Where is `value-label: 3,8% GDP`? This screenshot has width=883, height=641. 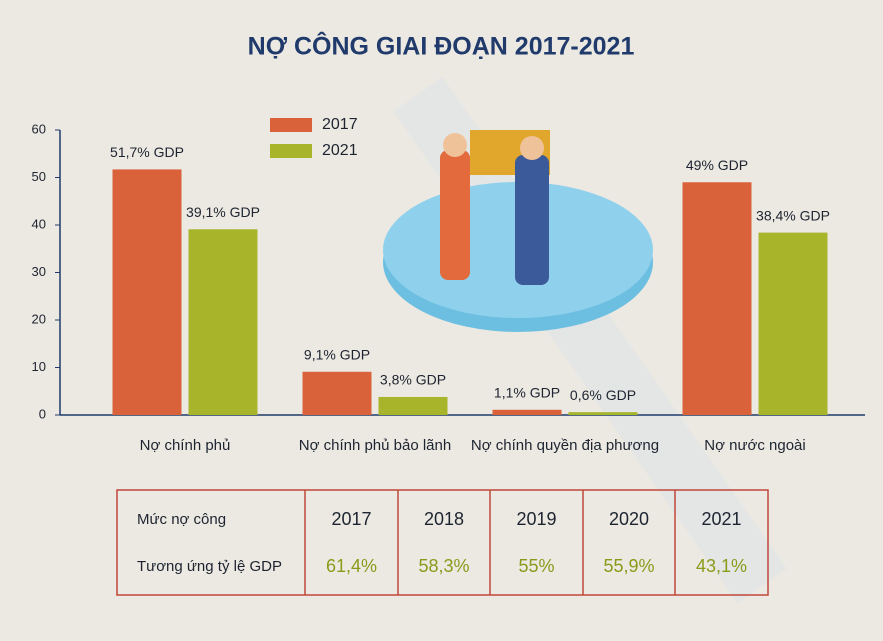
value-label: 3,8% GDP is located at coordinates (413, 380).